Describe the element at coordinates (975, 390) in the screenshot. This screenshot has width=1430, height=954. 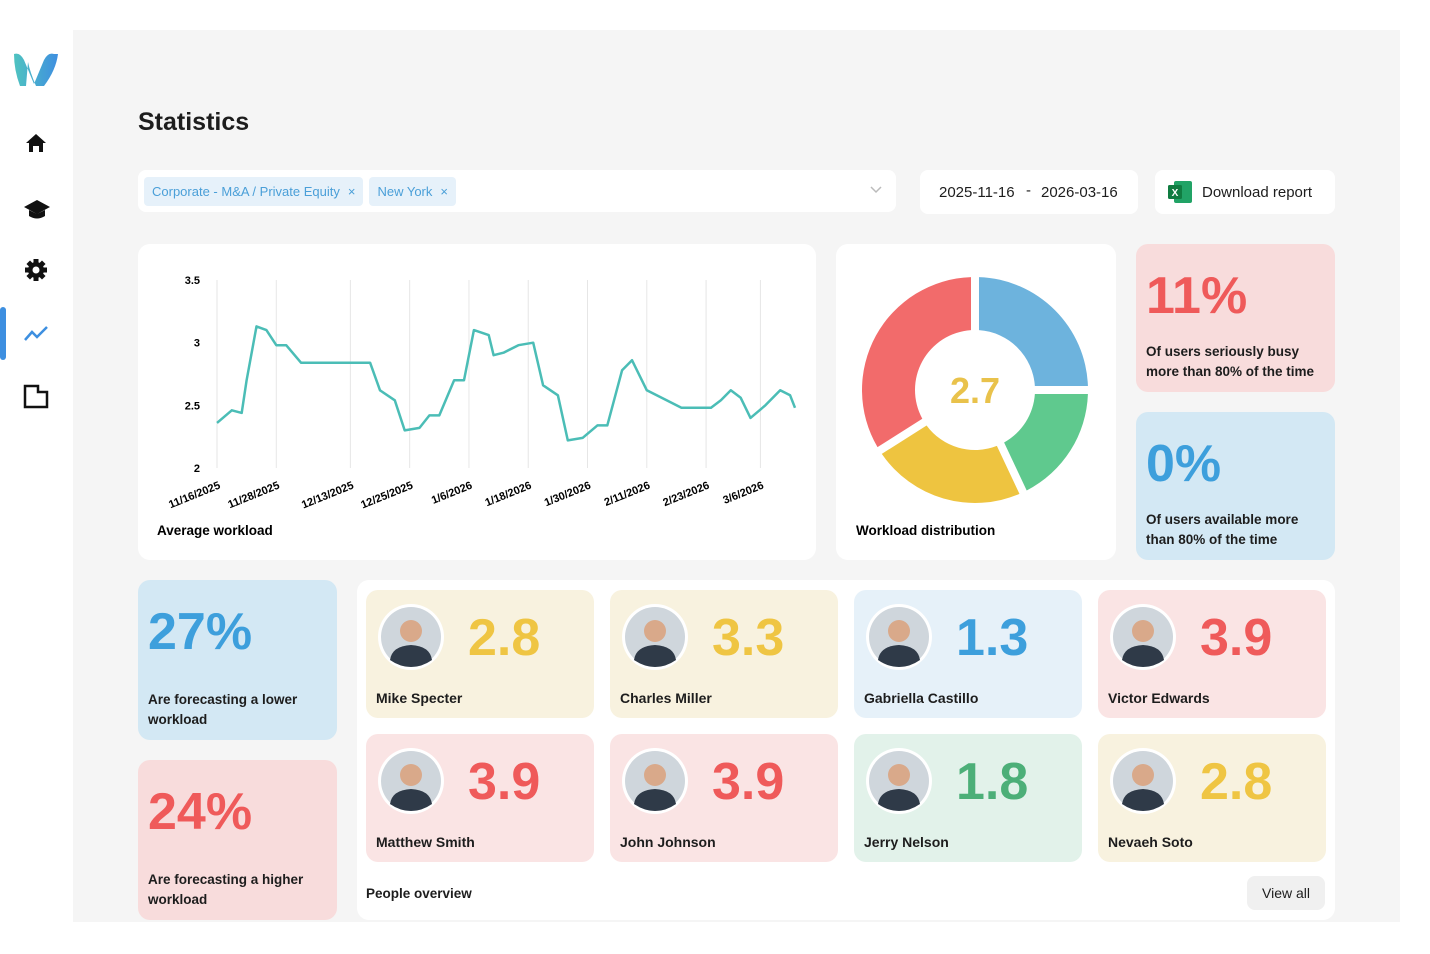
I see `center-value: 2.7` at that location.